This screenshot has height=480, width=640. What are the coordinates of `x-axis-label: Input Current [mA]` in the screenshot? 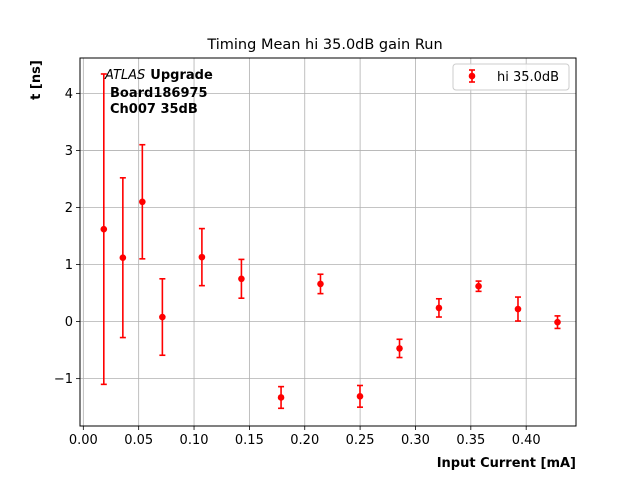 It's located at (506, 463).